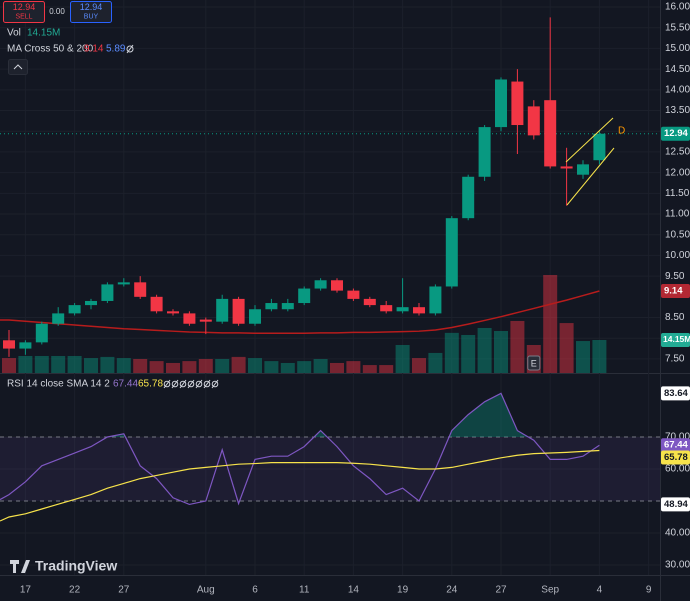  What do you see at coordinates (300, 312) in the screenshot?
I see `ma-line` at bounding box center [300, 312].